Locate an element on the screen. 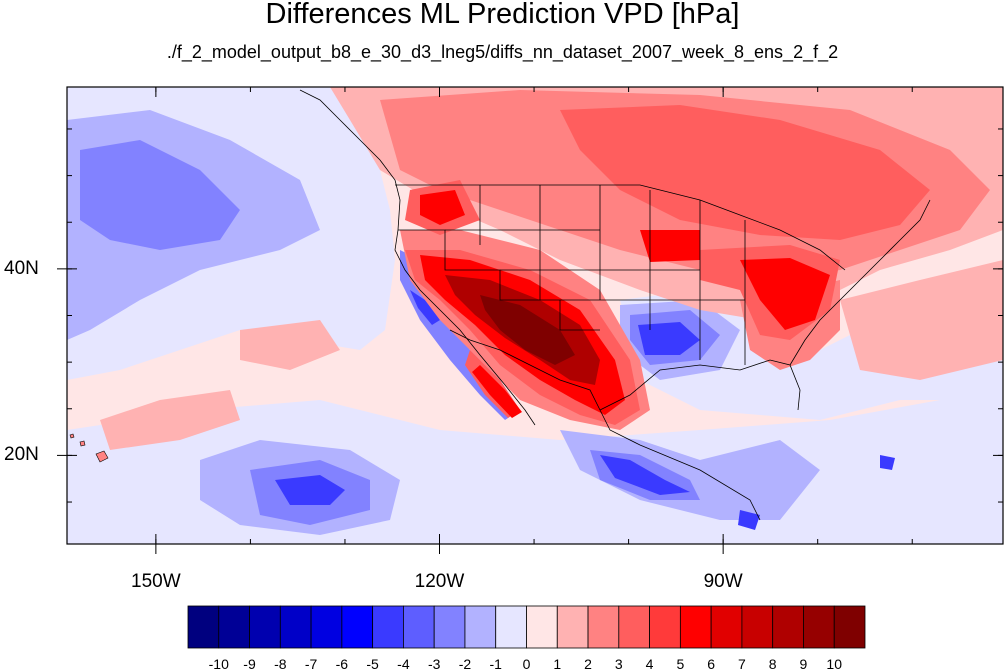  colorbar-label: -3 is located at coordinates (434, 664).